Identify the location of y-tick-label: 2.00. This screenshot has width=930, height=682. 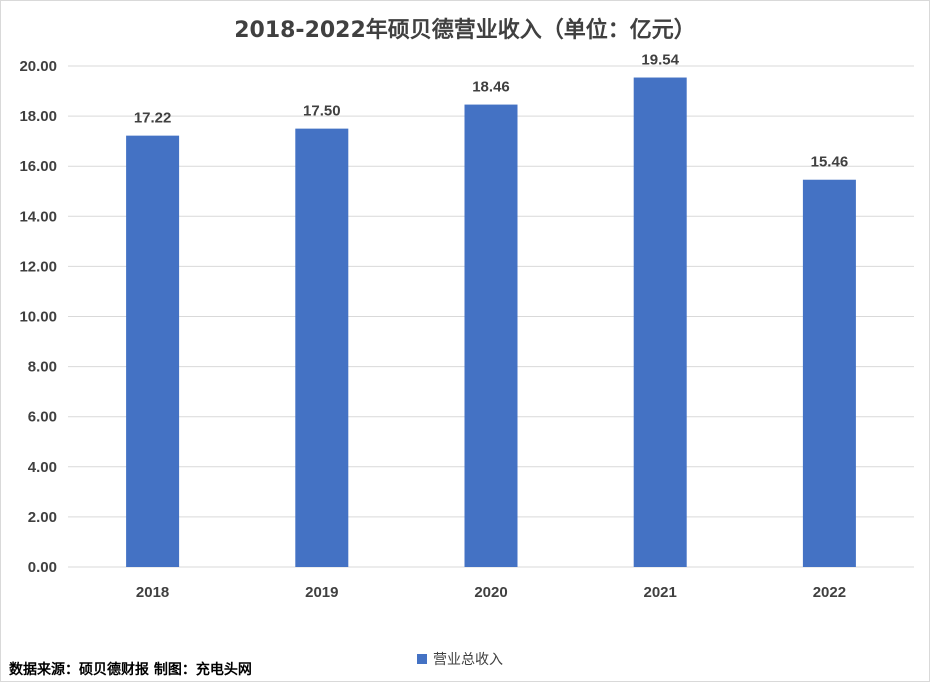
(42, 517).